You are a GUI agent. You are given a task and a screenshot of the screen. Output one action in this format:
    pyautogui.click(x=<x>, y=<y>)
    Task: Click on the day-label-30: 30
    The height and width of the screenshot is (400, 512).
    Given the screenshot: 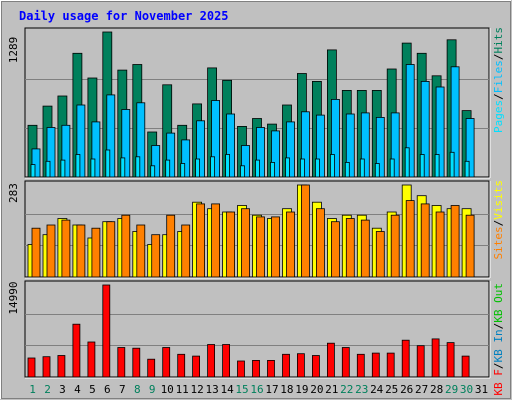 What is the action you would take?
    pyautogui.click(x=466, y=389)
    